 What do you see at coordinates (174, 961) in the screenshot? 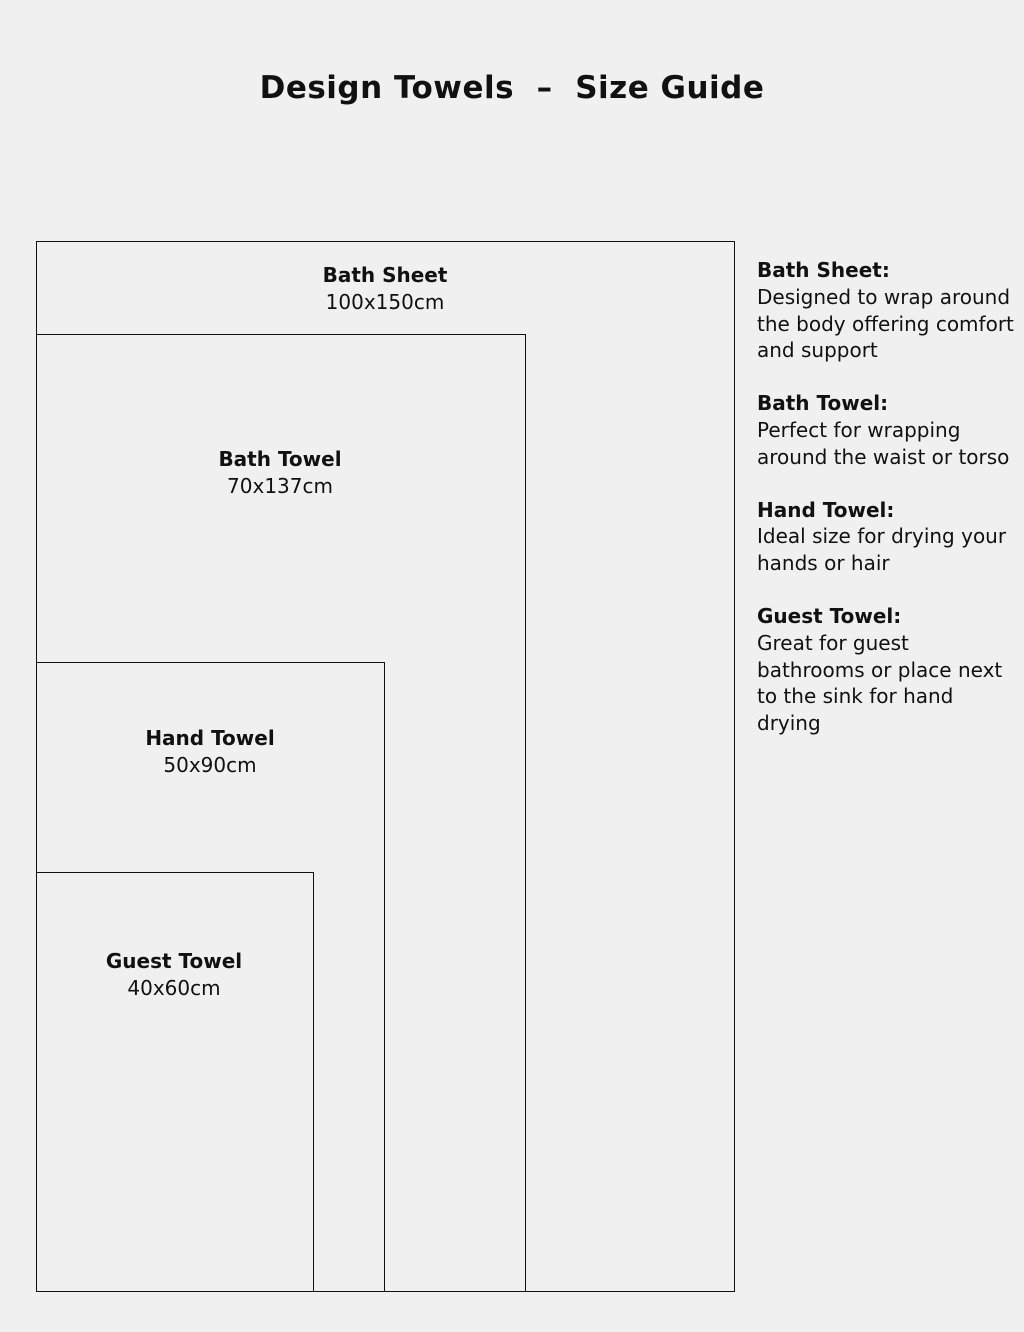
I see `towel-name: Guest Towel` at bounding box center [174, 961].